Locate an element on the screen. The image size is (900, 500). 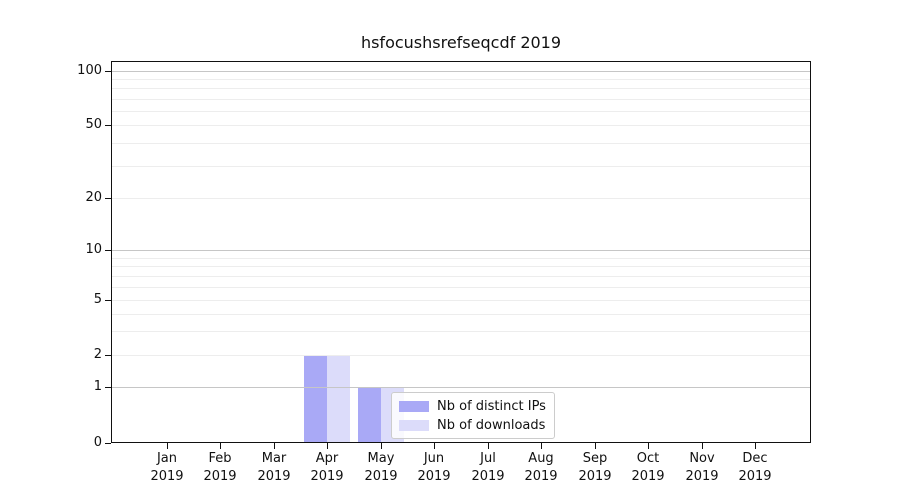
legend-entry-downloads: Nb of downloads is located at coordinates (472, 425).